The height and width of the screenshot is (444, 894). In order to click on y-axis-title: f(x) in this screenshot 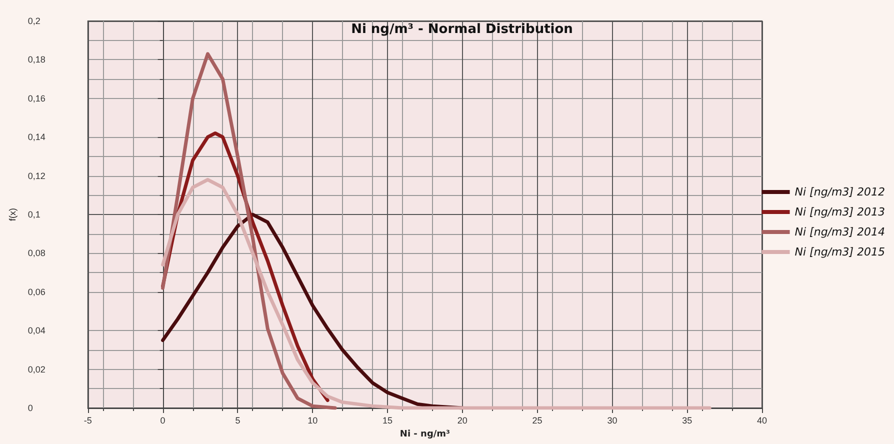, I will do `click(13, 214)`.